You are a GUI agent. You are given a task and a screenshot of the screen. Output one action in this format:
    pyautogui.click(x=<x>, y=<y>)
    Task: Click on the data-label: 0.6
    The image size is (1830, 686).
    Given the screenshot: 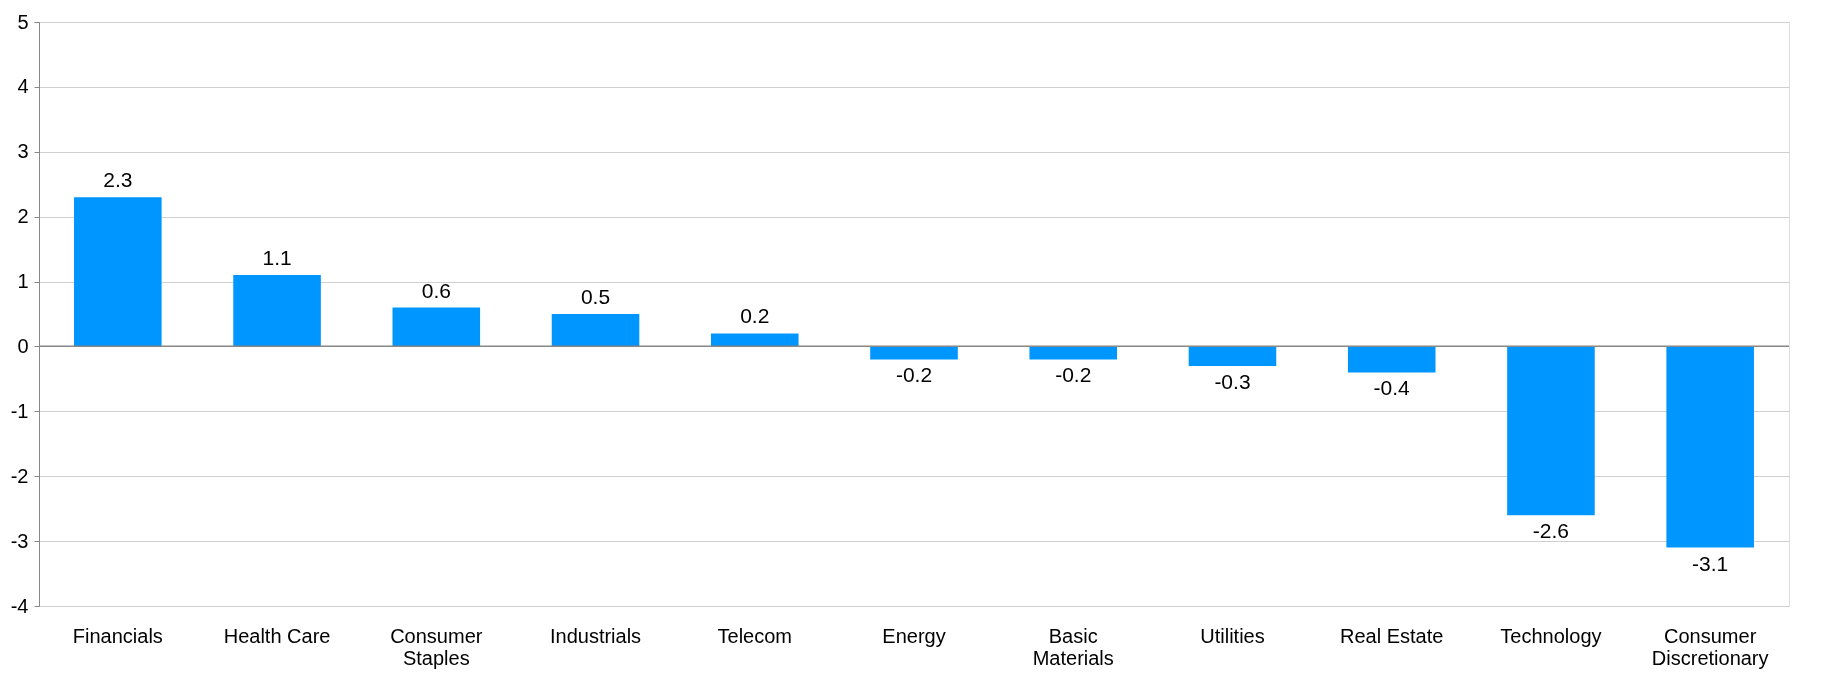 What is the action you would take?
    pyautogui.click(x=436, y=290)
    